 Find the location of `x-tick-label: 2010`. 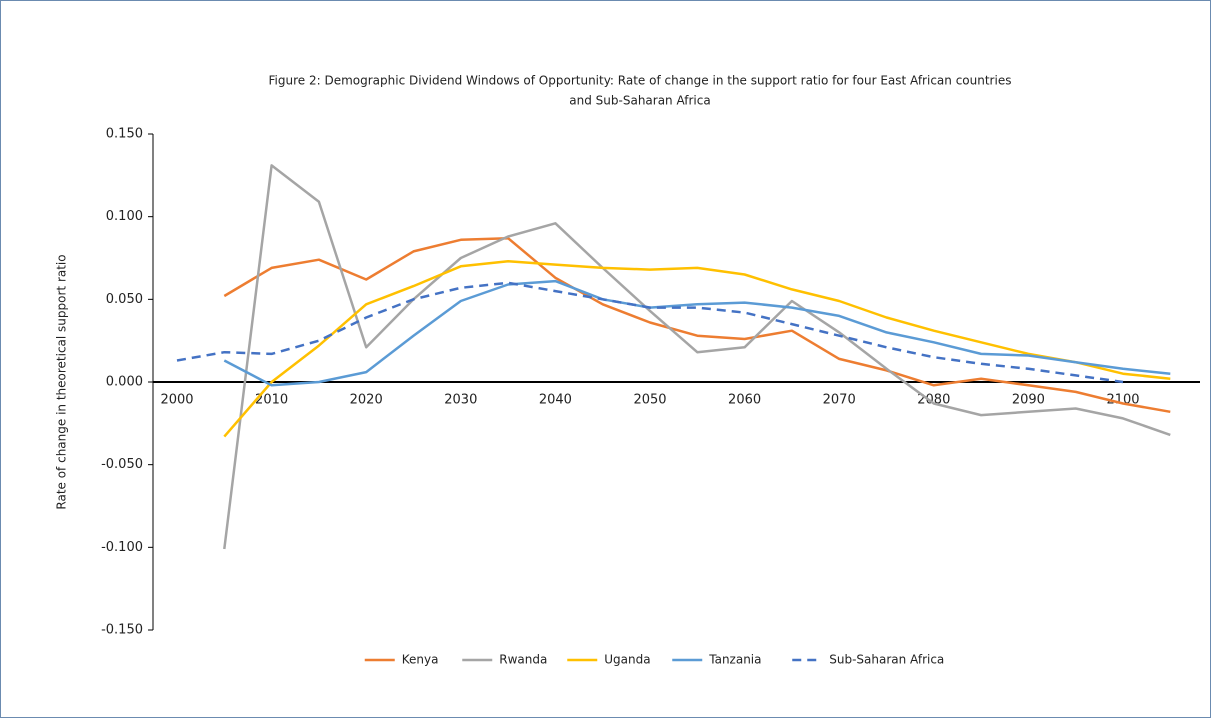

x-tick-label: 2010 is located at coordinates (271, 400).